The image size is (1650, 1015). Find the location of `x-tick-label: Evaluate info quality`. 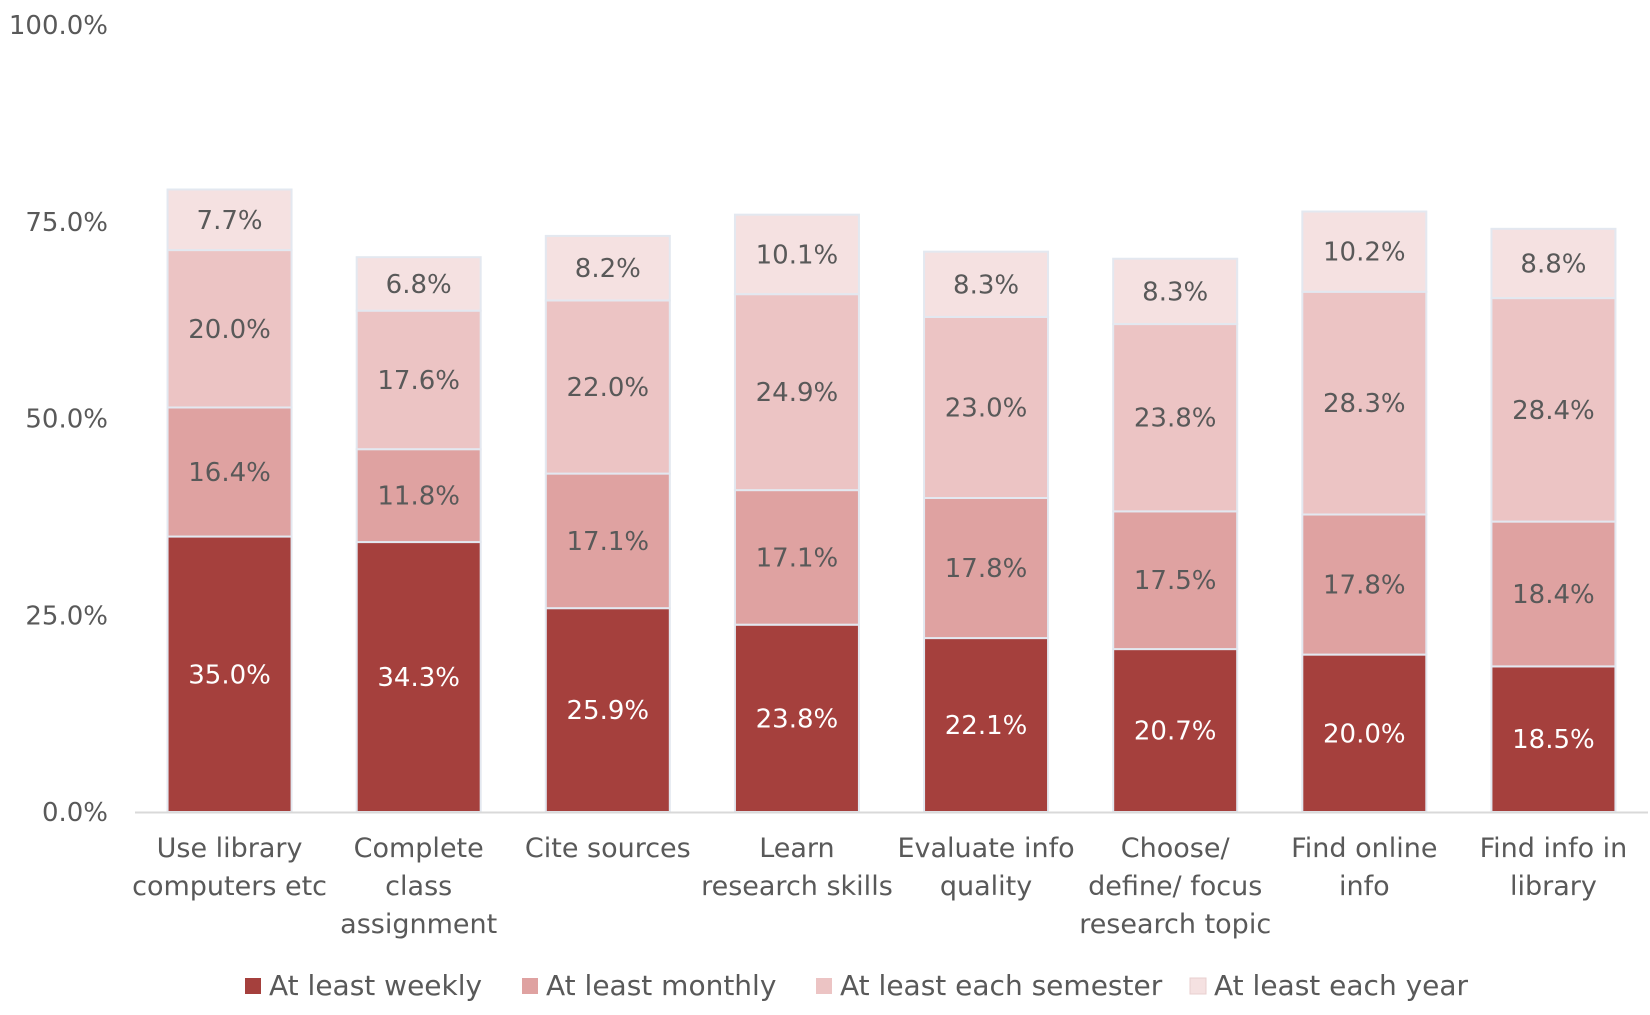

x-tick-label: Evaluate info quality is located at coordinates (985, 867).